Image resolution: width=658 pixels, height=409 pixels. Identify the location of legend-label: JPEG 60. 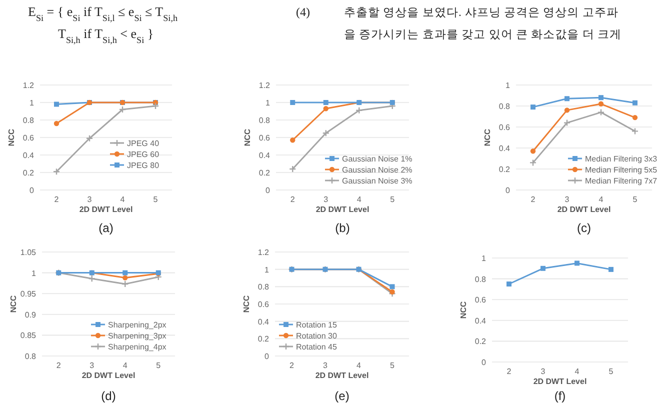
(143, 154).